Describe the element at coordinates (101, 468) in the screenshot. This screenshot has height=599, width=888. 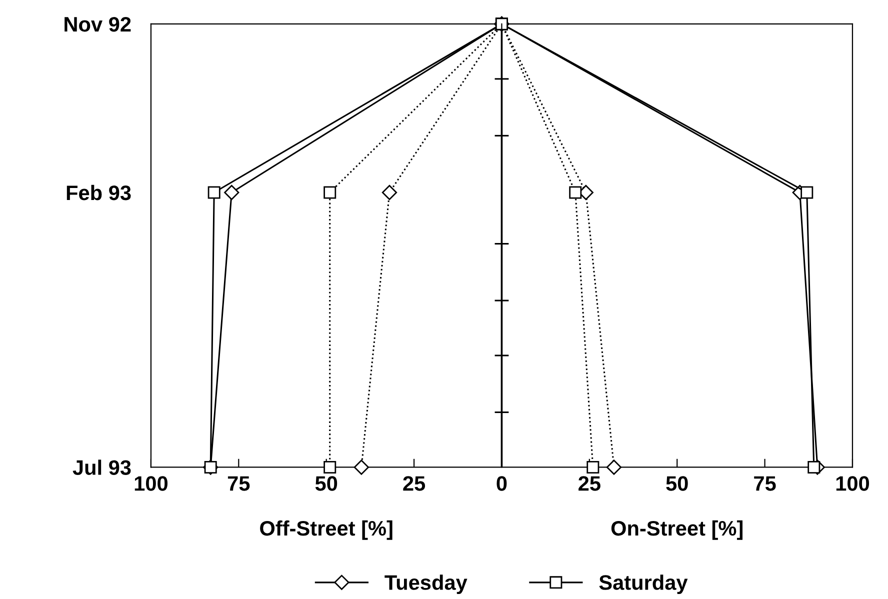
I see `y-tick-label: Jul 93` at that location.